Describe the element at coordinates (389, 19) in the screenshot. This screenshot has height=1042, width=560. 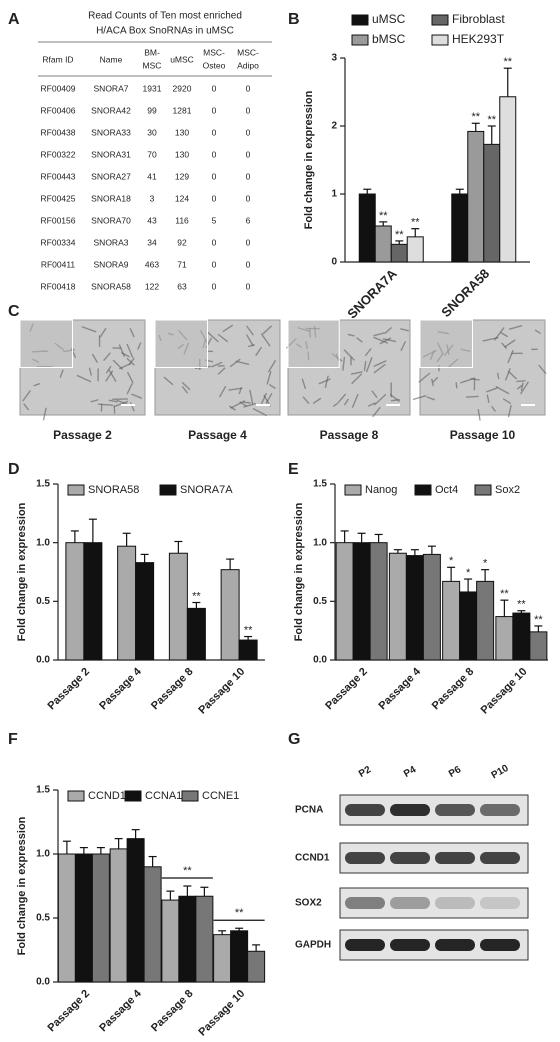
I see `legend-label: uMSC` at that location.